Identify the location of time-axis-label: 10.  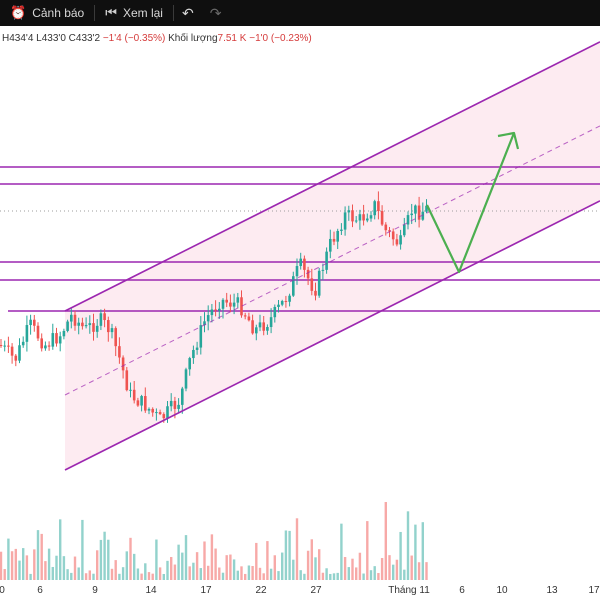
(502, 590).